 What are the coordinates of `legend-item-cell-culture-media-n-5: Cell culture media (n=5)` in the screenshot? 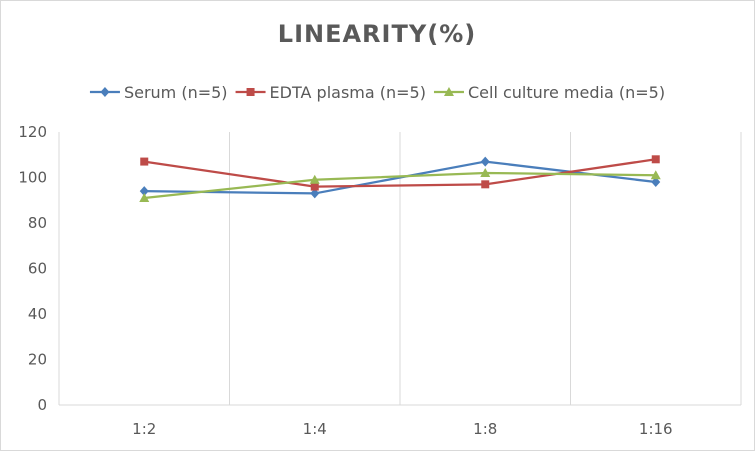 It's located at (549, 92).